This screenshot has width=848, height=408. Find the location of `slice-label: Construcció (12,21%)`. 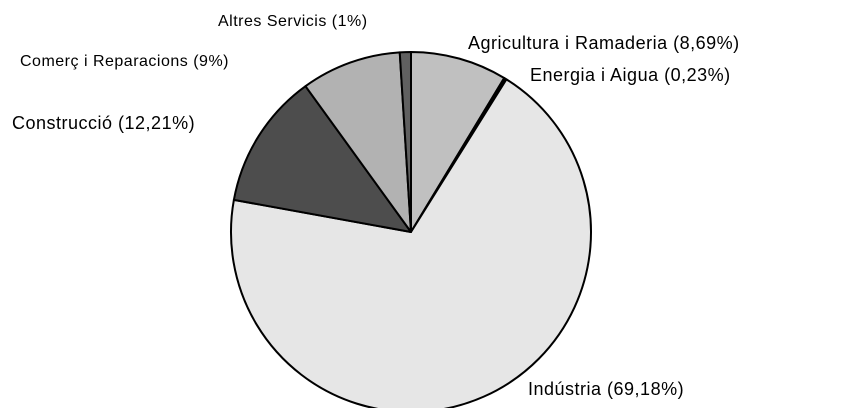

slice-label: Construcció (12,21%) is located at coordinates (103, 123).